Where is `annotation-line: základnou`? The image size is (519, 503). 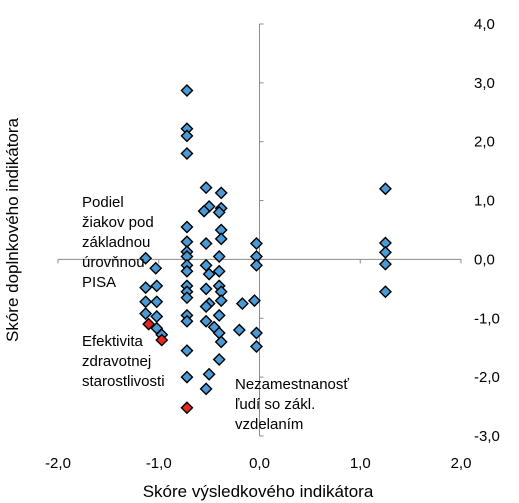 annotation-line: základnou is located at coordinates (116, 242).